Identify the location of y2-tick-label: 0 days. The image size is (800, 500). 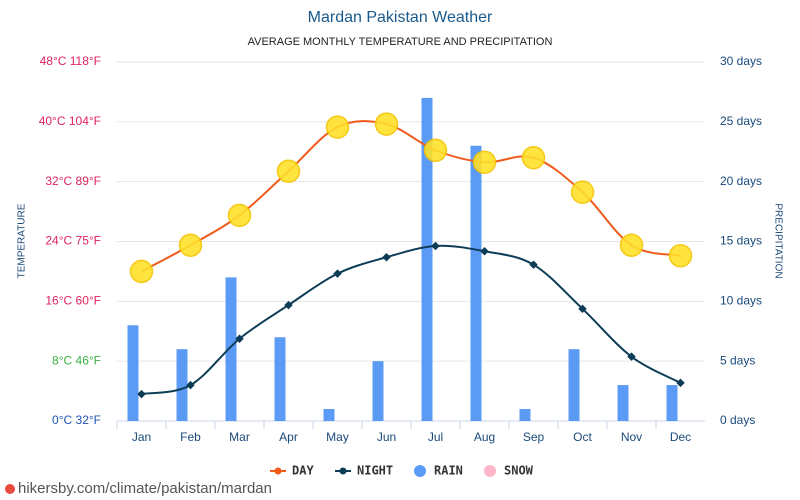
(737, 420).